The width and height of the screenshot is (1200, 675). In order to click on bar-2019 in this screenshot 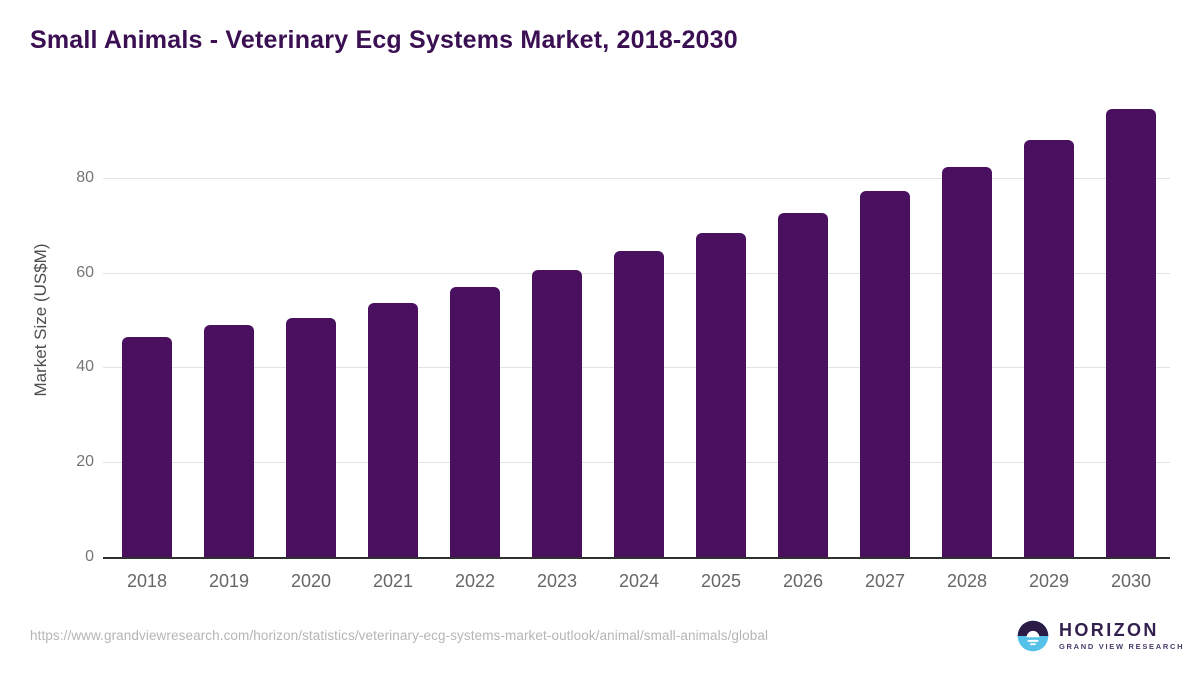, I will do `click(229, 440)`.